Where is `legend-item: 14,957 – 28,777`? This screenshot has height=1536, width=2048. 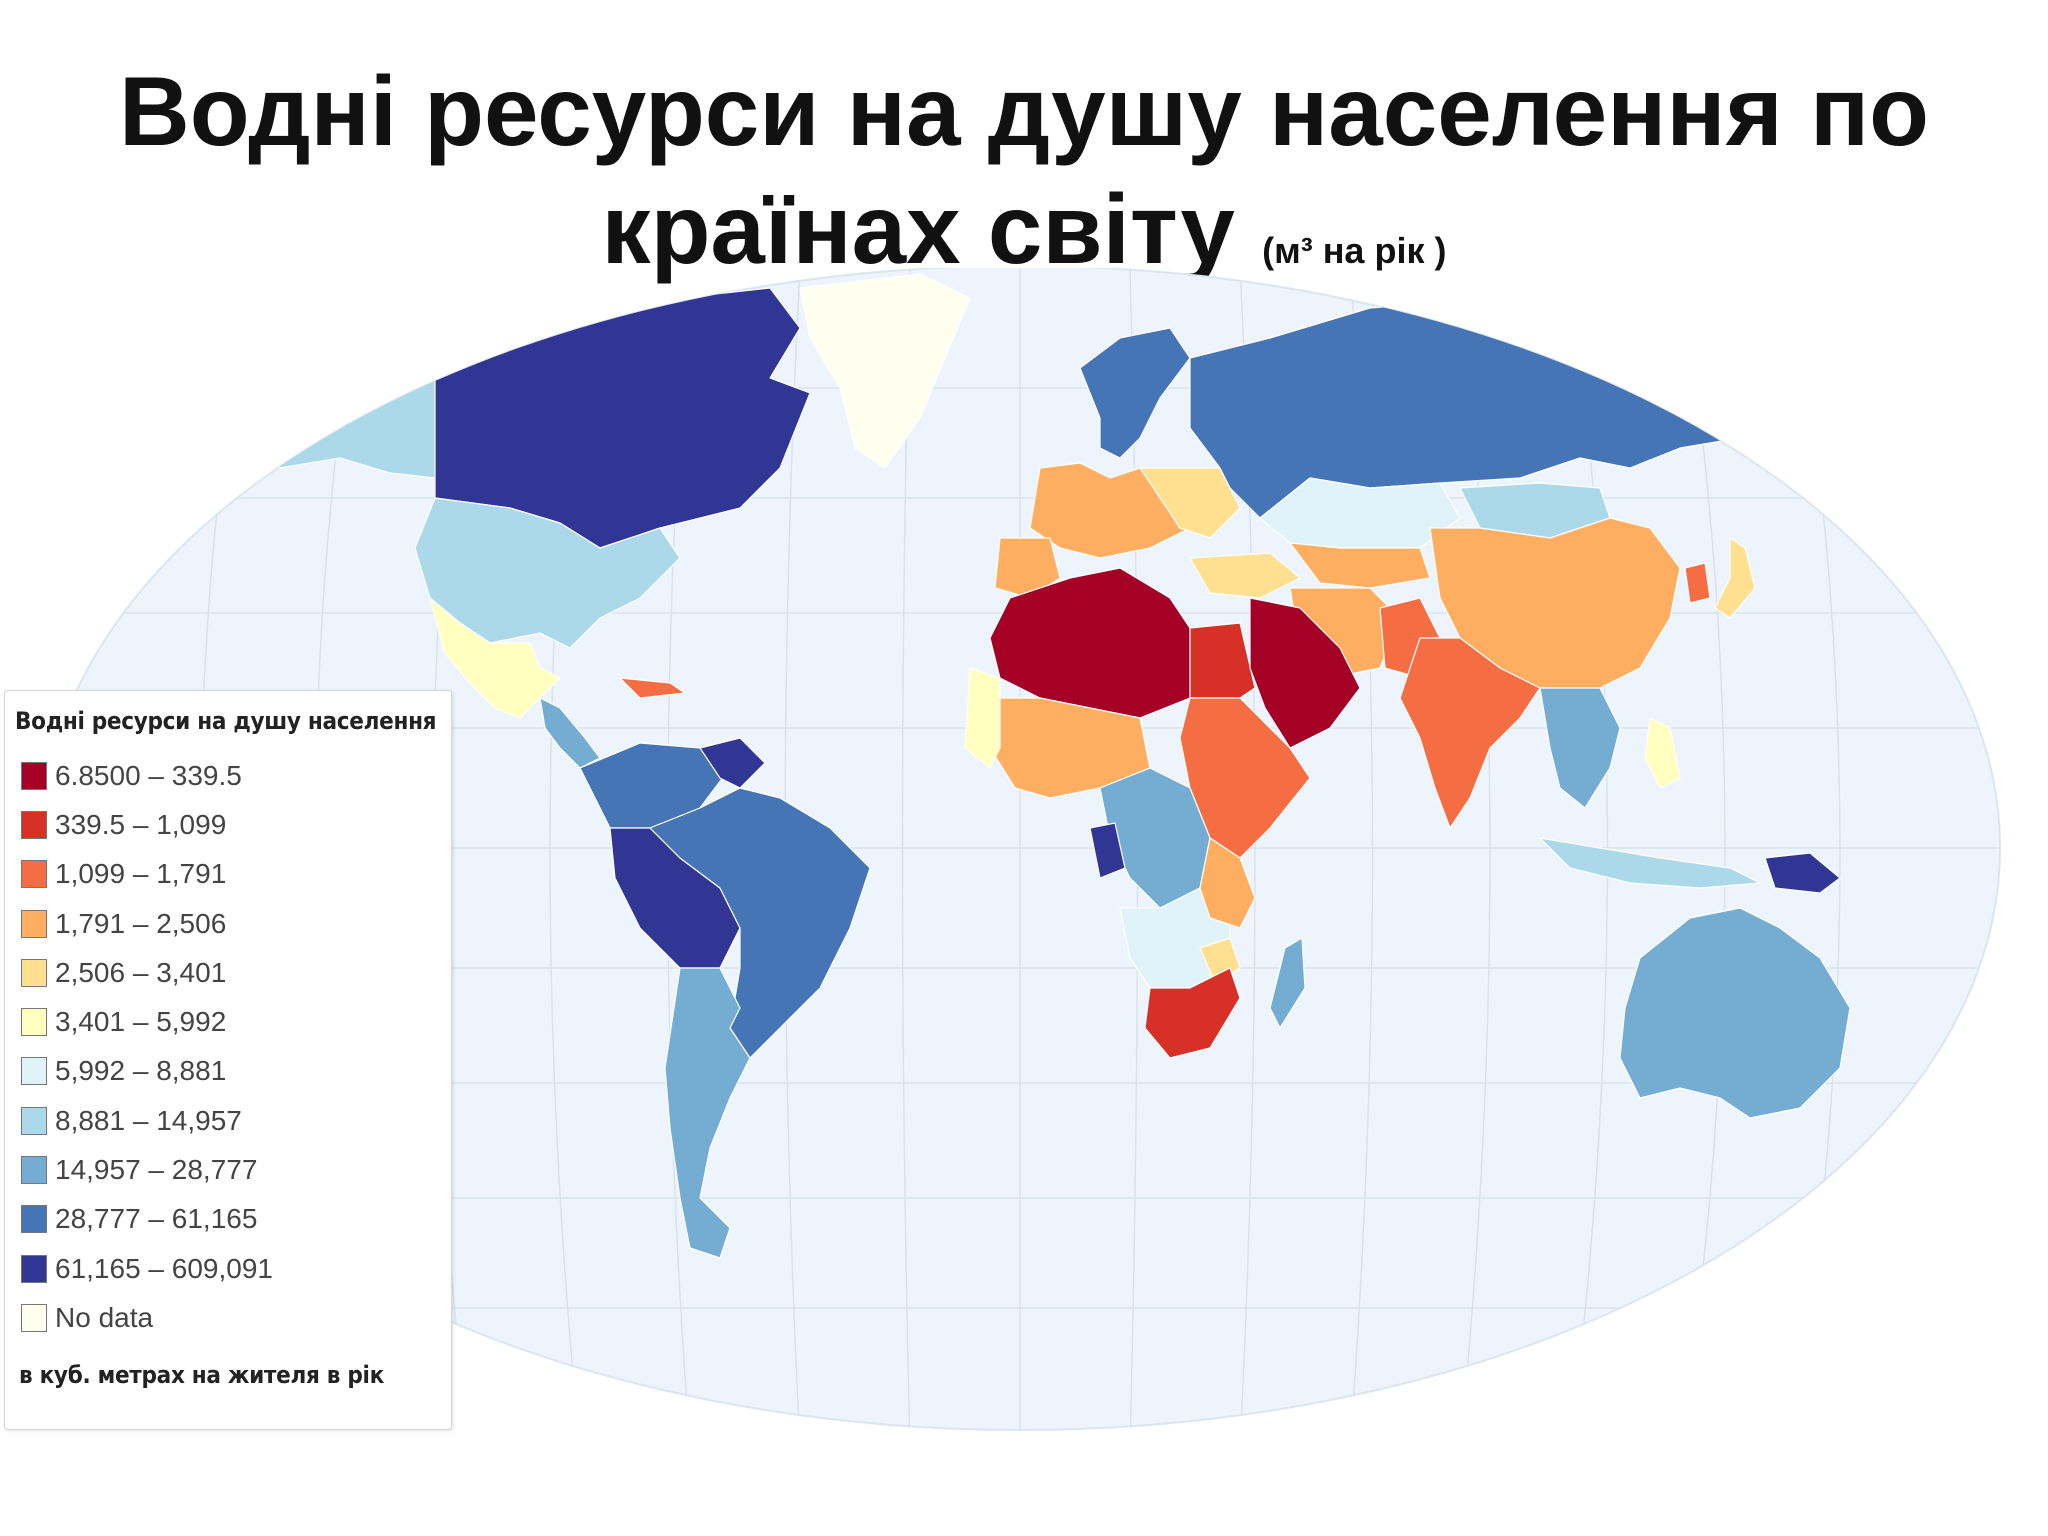 legend-item: 14,957 – 28,777 is located at coordinates (233, 1169).